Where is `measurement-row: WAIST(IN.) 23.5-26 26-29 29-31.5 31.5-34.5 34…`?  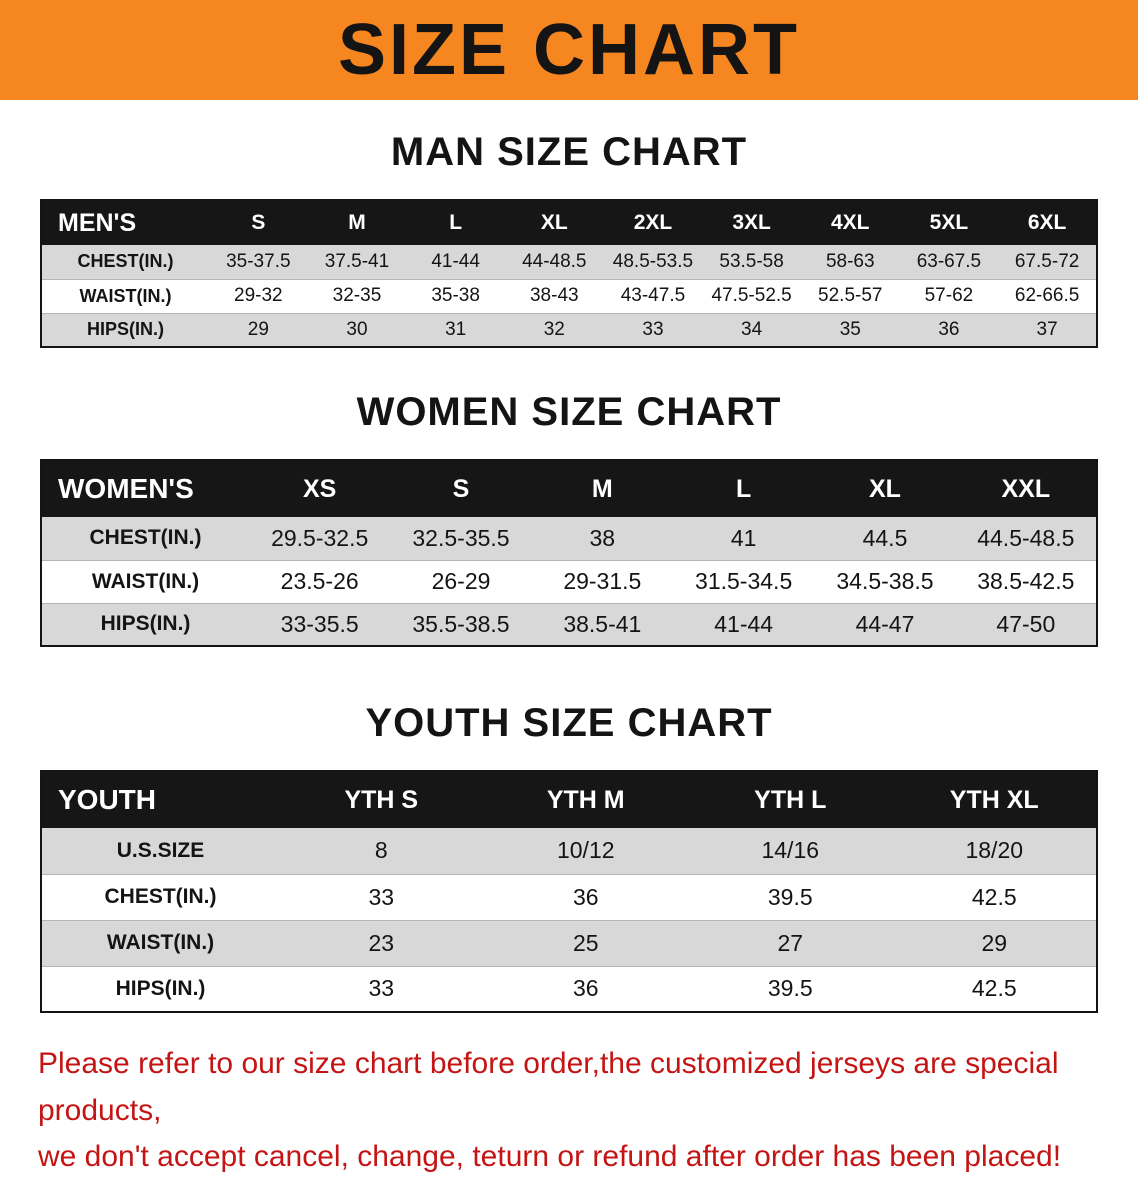 measurement-row: WAIST(IN.) 23.5-26 26-29 29-31.5 31.5-34.5 34… is located at coordinates (569, 581).